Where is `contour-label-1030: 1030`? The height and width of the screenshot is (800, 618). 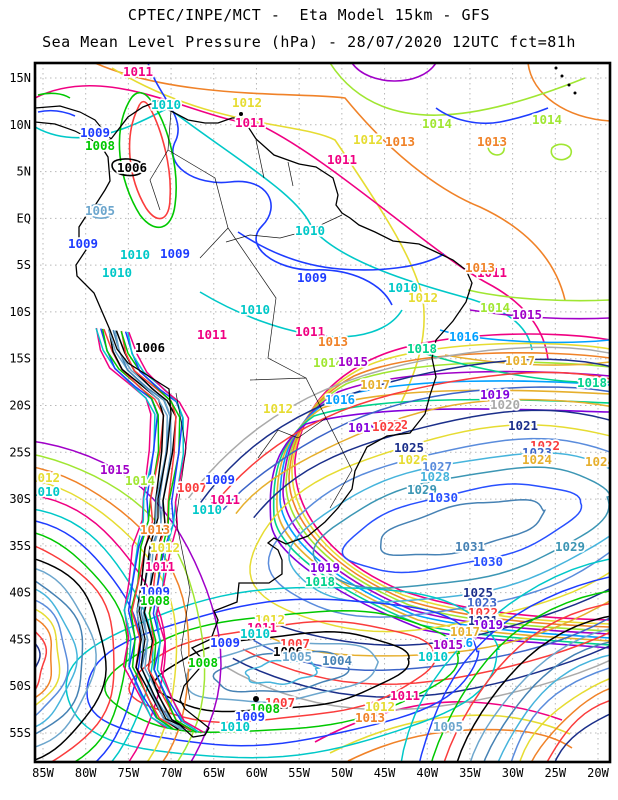
contour-label-1030: 1030 is located at coordinates (488, 561).